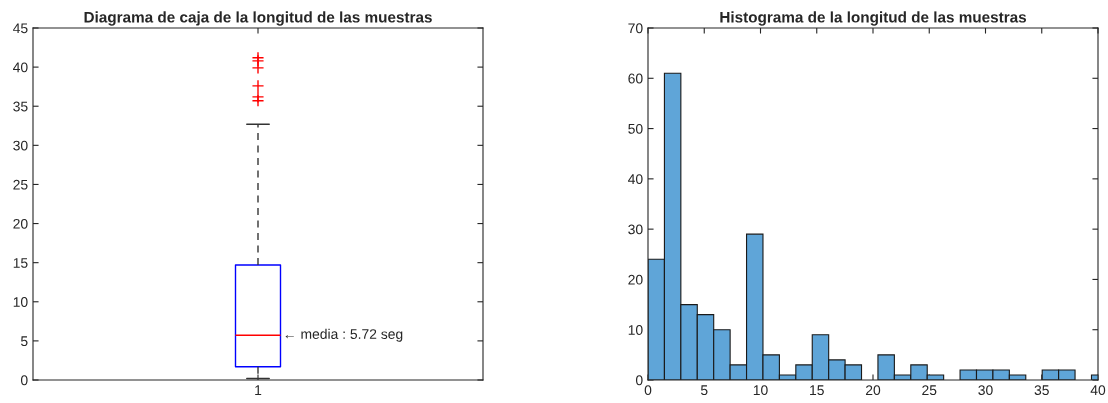  What do you see at coordinates (635, 128) in the screenshot?
I see `y-tick-label: 50` at bounding box center [635, 128].